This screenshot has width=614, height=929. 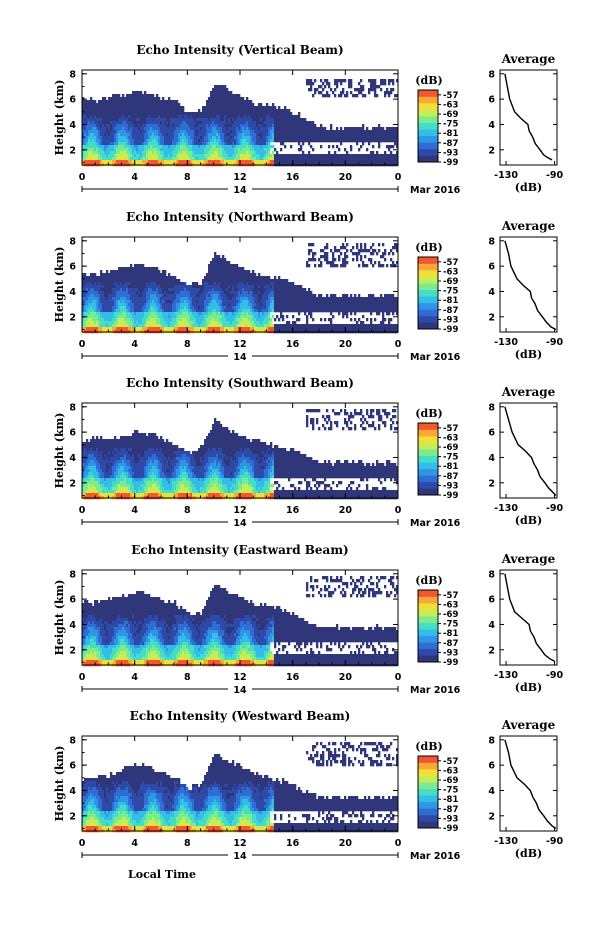 What do you see at coordinates (491, 574) in the screenshot?
I see `average-y-tick-label: 8` at bounding box center [491, 574].